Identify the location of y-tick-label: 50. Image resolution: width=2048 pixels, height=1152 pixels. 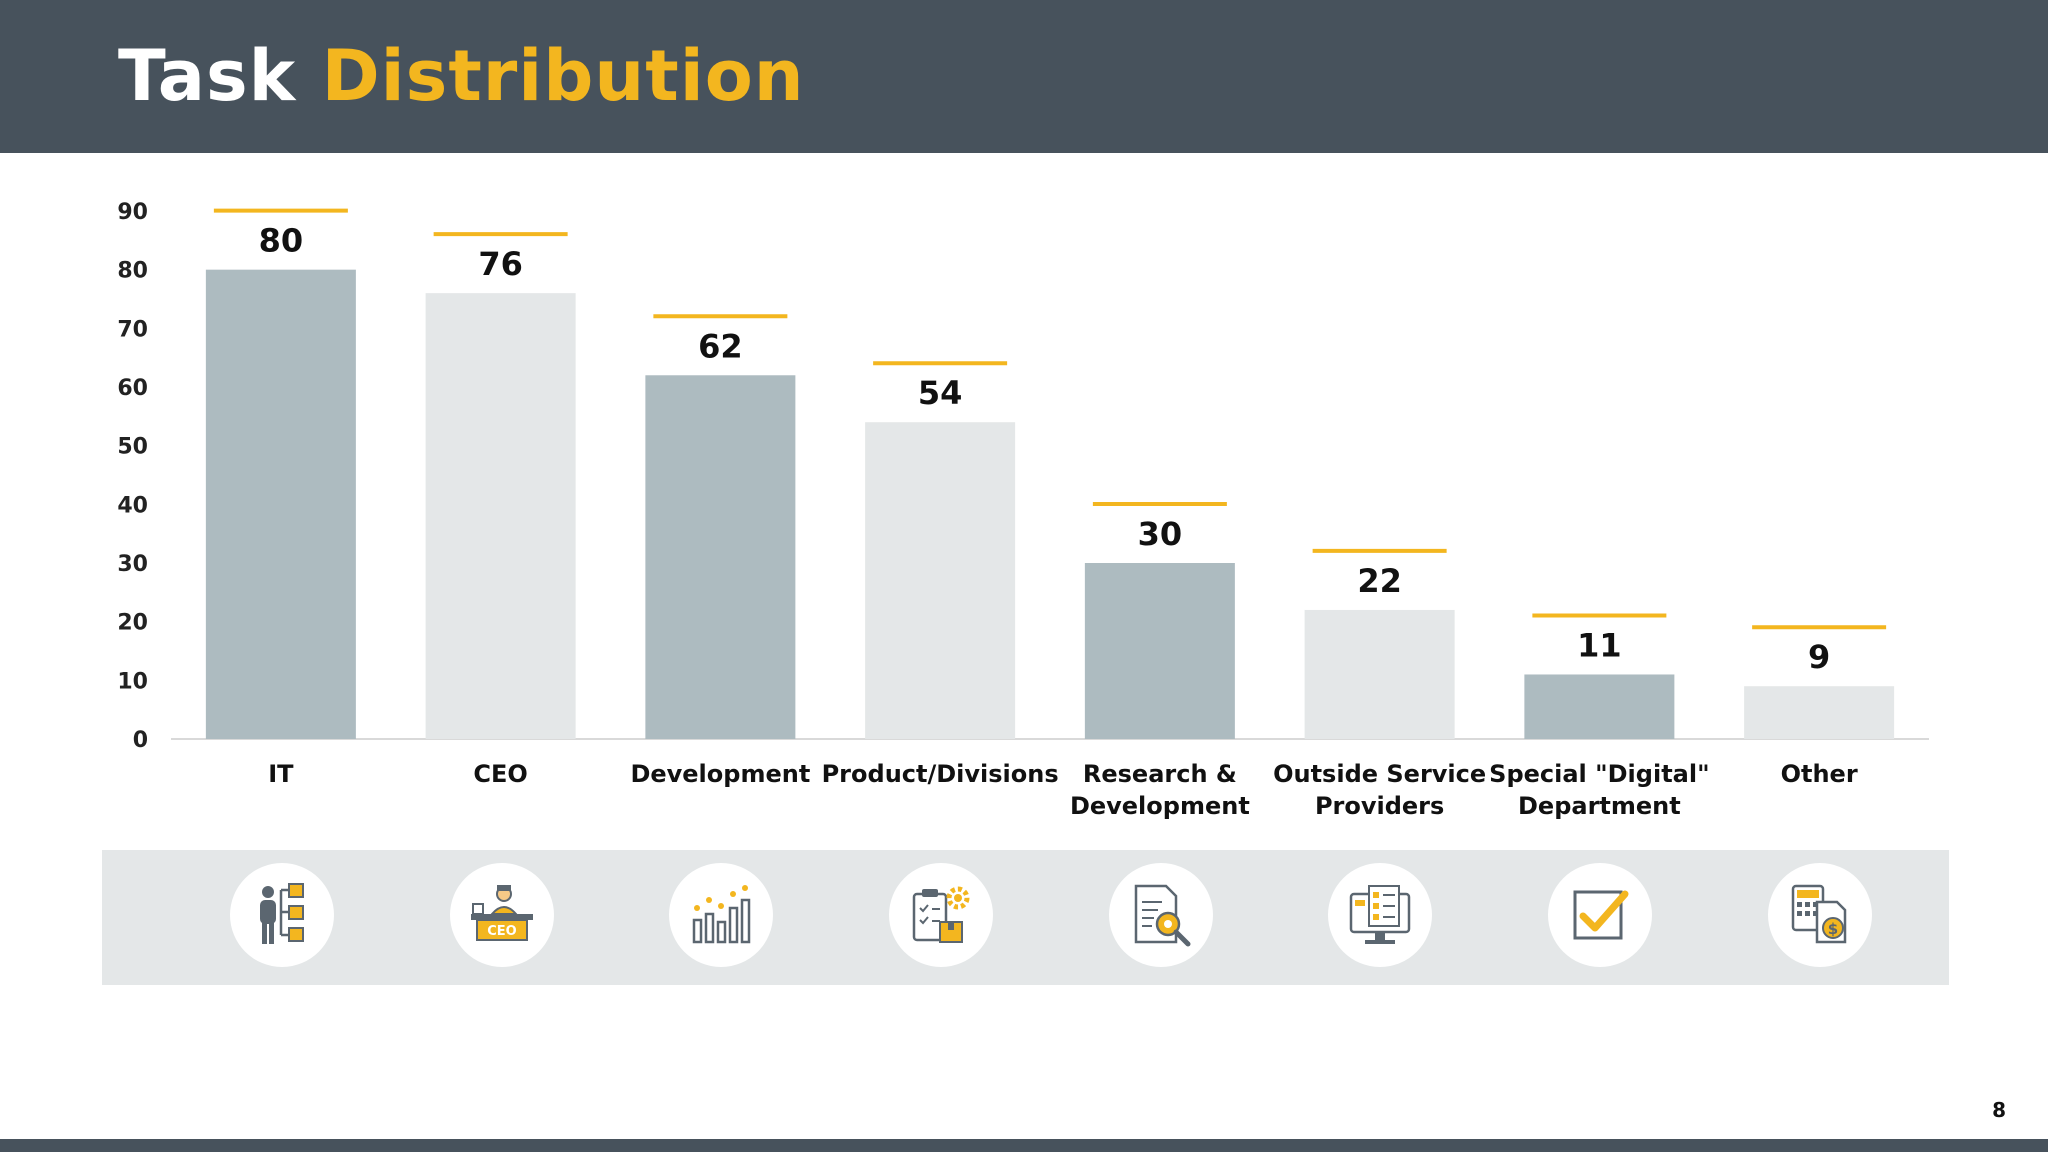
(132, 447).